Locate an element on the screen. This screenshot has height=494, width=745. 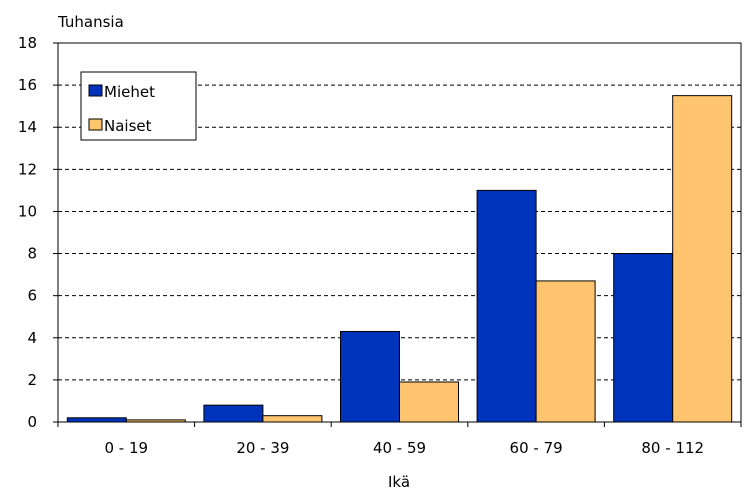
y-tick-label: 4 is located at coordinates (32, 338).